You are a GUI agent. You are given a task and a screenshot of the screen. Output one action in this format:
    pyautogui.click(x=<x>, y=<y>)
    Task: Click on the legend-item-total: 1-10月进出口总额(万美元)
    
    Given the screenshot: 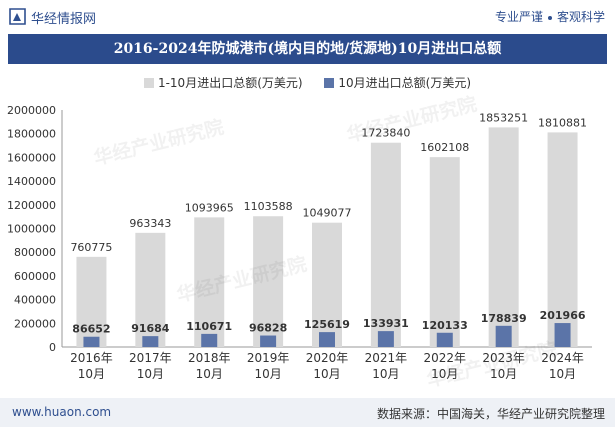 What is the action you would take?
    pyautogui.click(x=223, y=82)
    